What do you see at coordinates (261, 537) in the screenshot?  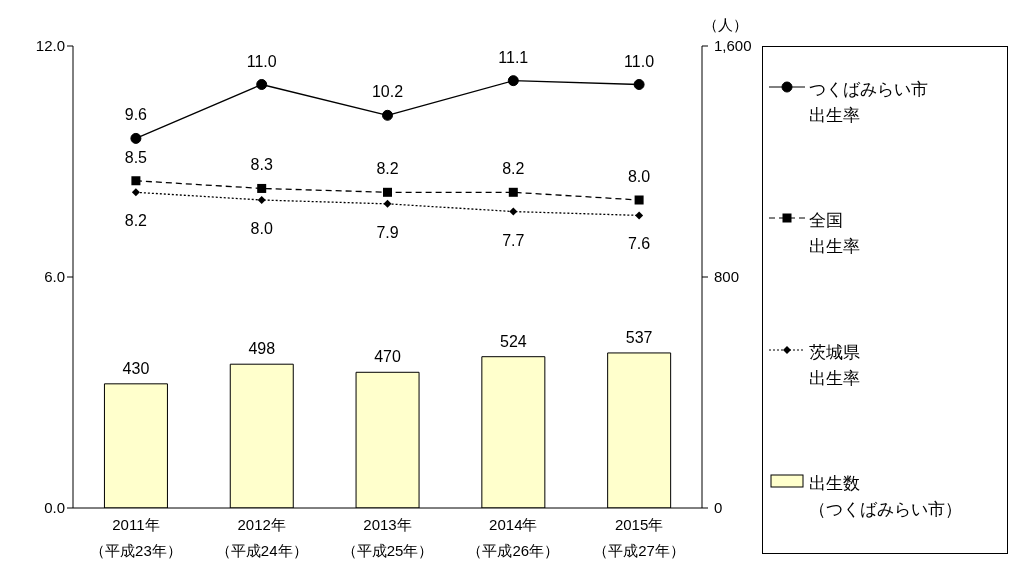 I see `x-tick-label: 2012年（平成24年）` at bounding box center [261, 537].